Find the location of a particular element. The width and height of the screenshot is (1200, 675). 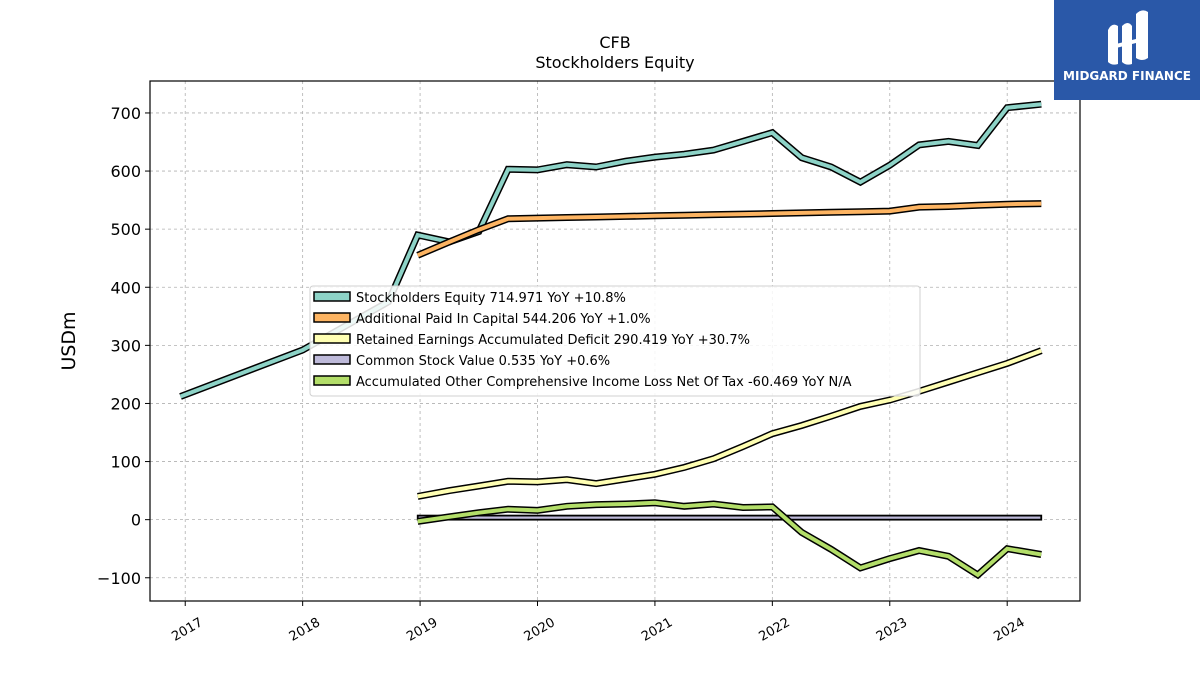

legend-item: Common Stock Value 0.535 YoY +0.6% is located at coordinates (461, 361).